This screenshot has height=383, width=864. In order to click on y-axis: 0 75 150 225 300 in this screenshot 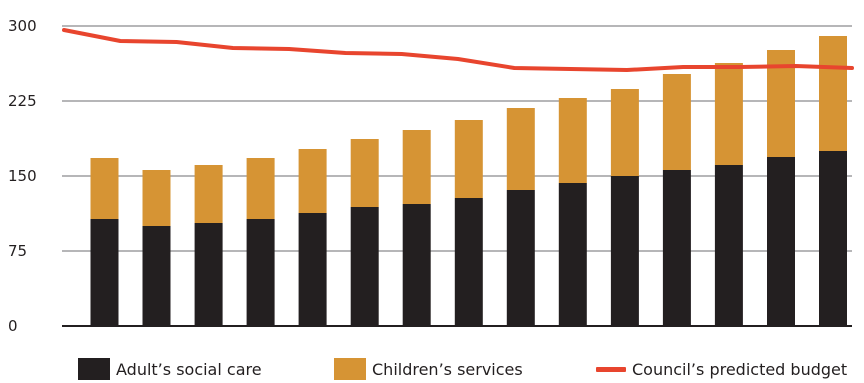, I will do `click(22, 176)`.